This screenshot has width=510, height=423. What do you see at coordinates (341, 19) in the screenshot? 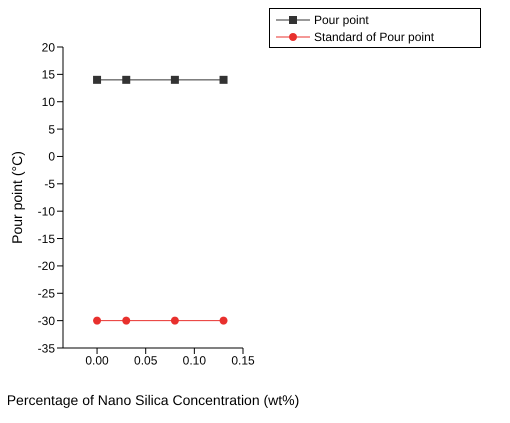
I see `legend-label: Pour point` at bounding box center [341, 19].